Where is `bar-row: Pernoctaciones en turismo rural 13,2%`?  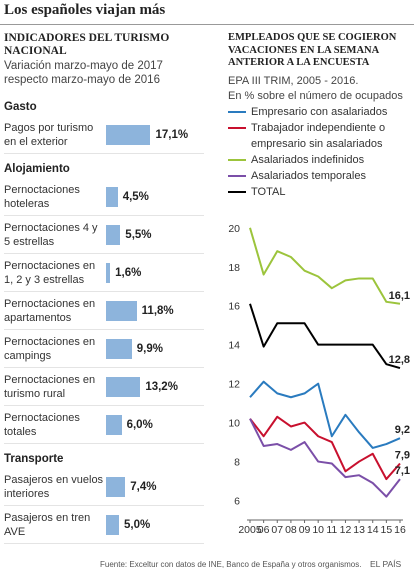 bar-row: Pernoctaciones en turismo rural 13,2% is located at coordinates (104, 387).